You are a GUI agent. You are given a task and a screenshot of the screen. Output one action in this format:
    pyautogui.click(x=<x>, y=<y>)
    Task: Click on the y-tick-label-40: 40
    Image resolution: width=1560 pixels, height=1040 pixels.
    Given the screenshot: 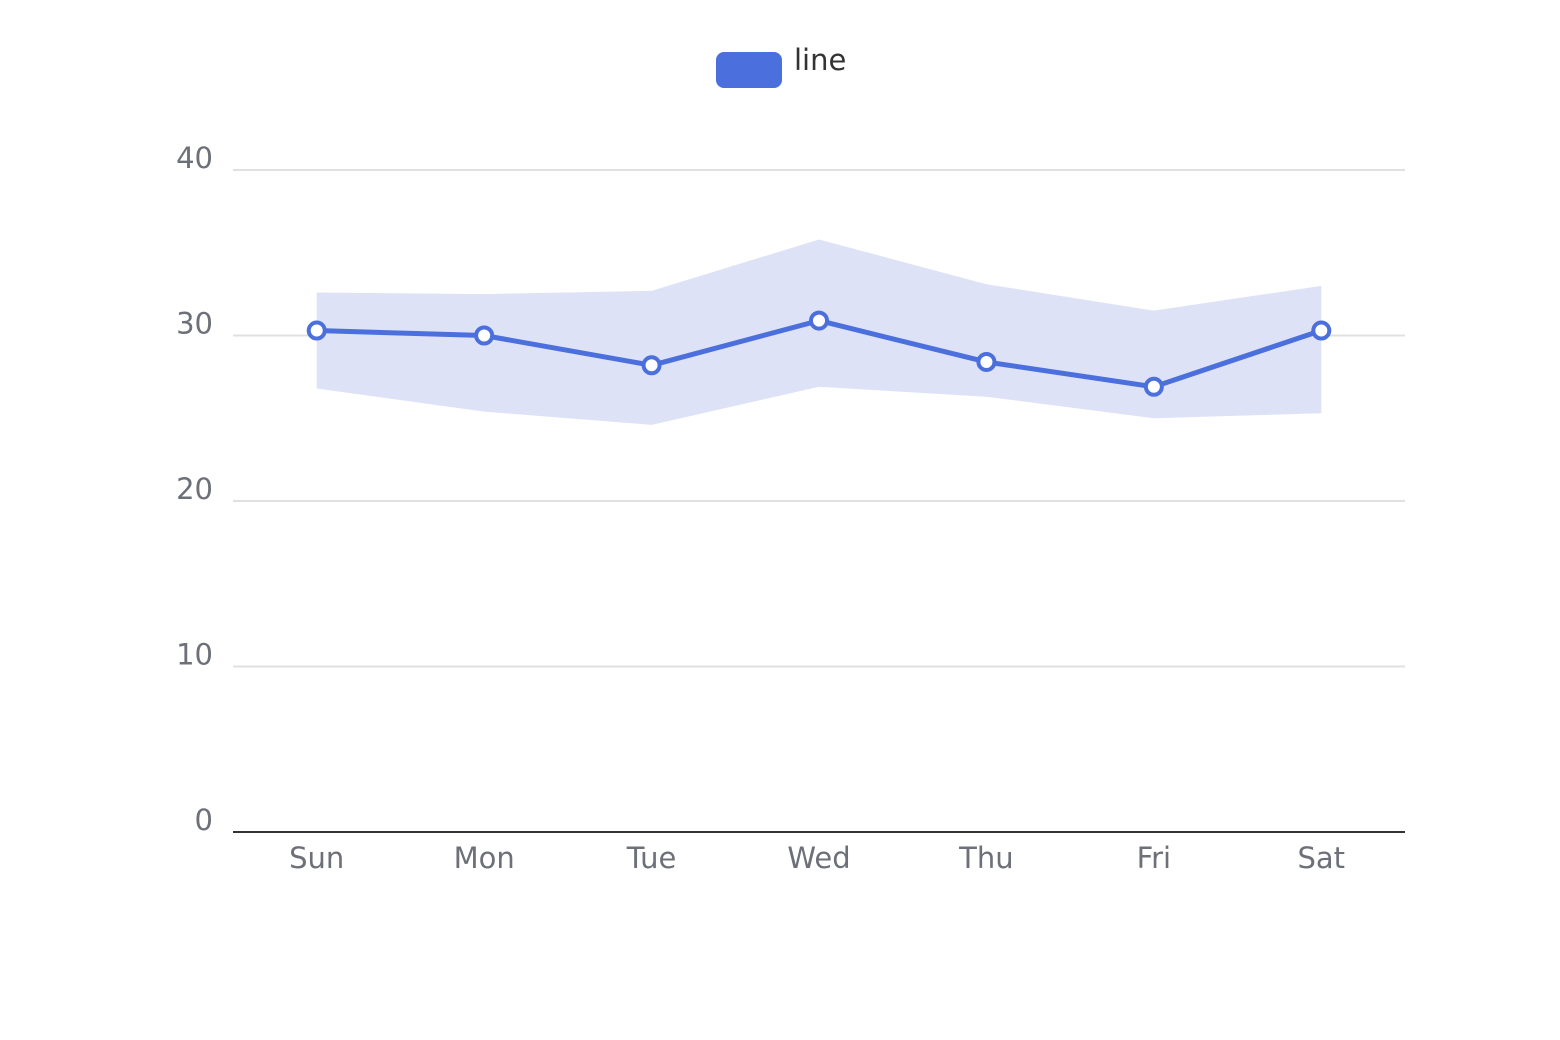 What is the action you would take?
    pyautogui.click(x=194, y=158)
    